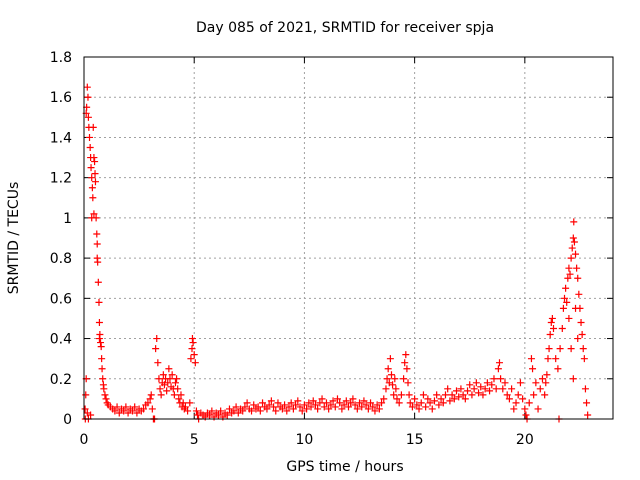 The width and height of the screenshot is (640, 480). I want to click on y-tick-label: 1.8, so click(61, 58).